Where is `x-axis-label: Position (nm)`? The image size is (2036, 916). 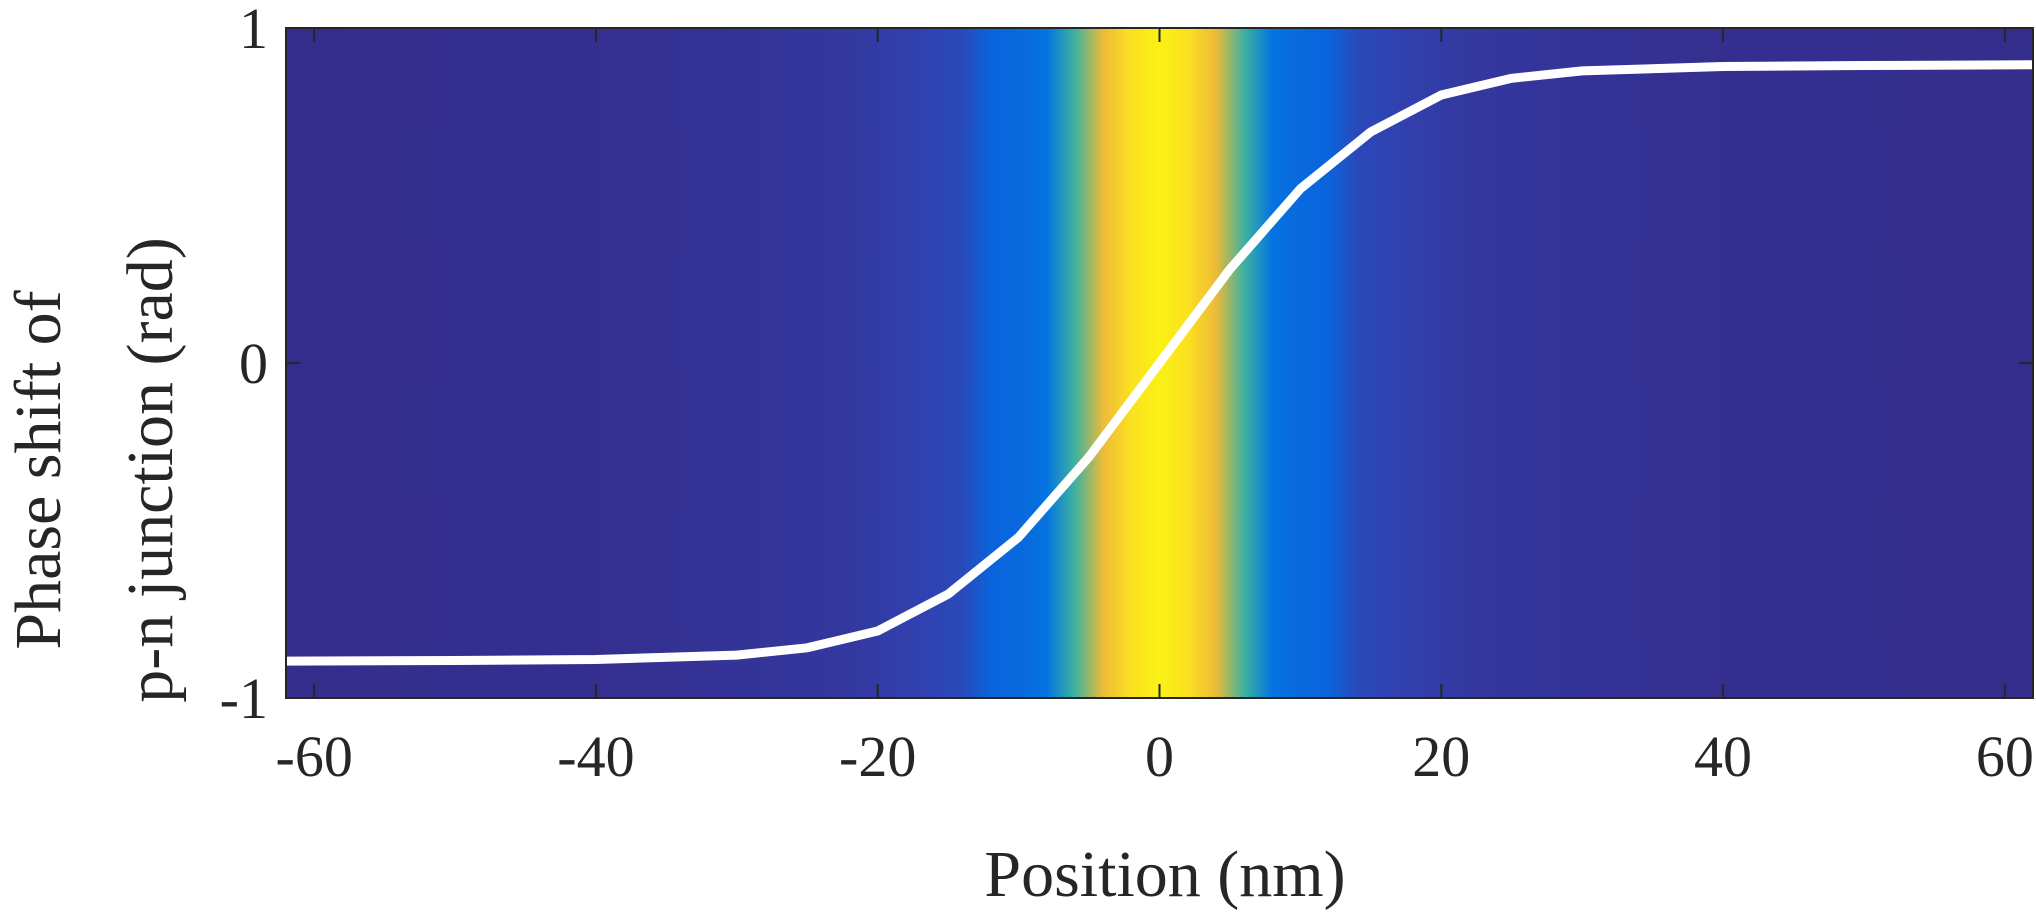 x-axis-label: Position (nm) is located at coordinates (1164, 874).